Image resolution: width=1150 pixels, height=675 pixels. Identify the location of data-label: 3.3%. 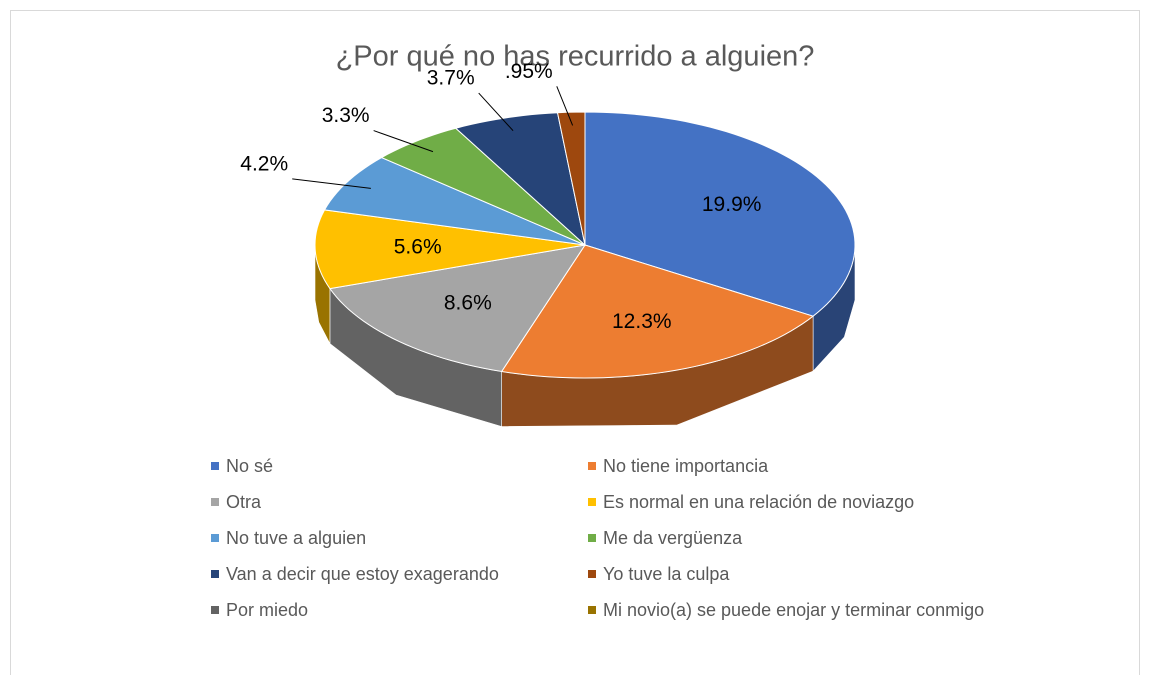
(346, 115).